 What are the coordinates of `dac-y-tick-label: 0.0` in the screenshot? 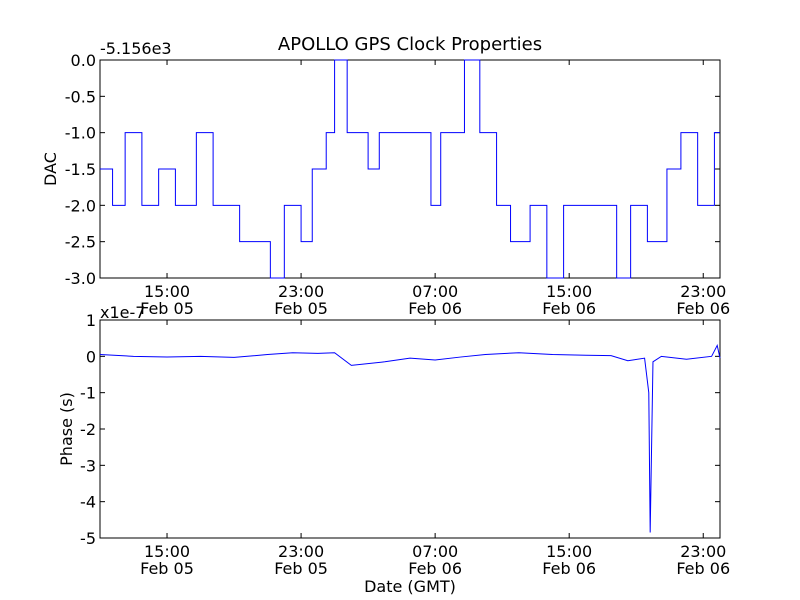 It's located at (83, 60).